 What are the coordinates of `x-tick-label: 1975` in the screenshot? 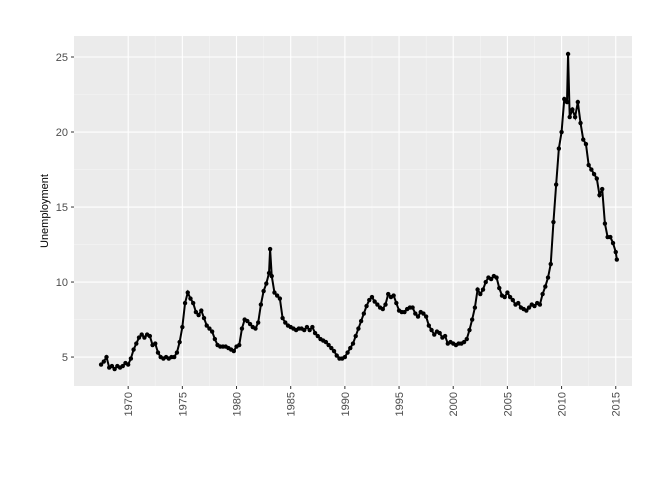 It's located at (183, 404).